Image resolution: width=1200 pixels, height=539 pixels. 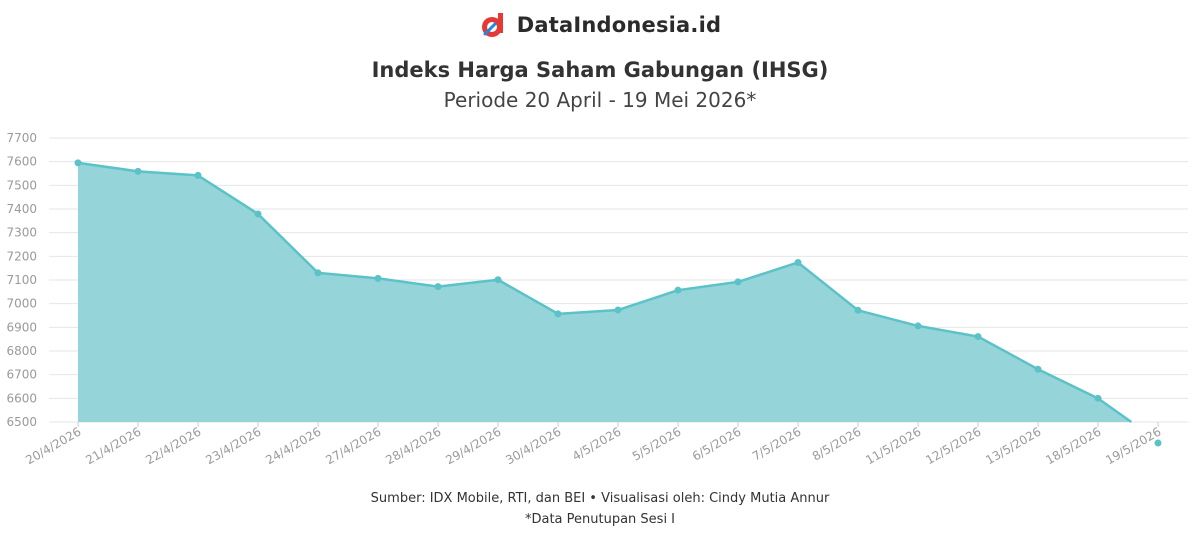 I want to click on x-tick-label: 4/5/2026, so click(x=597, y=443).